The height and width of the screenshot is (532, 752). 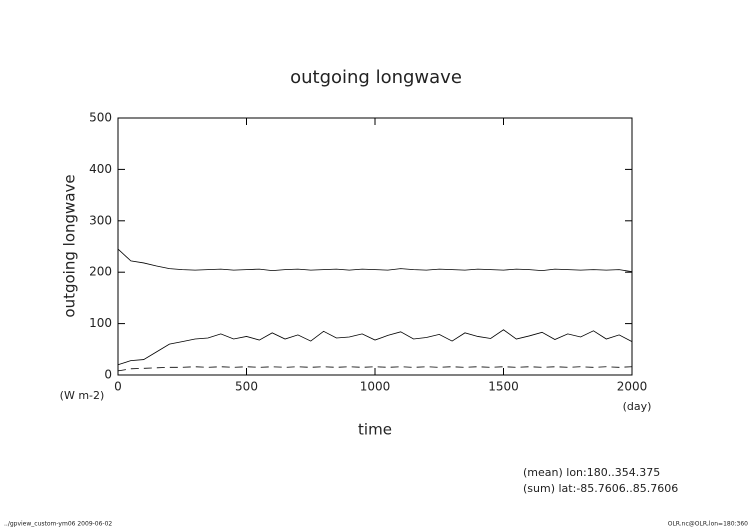 I want to click on x-tick-label: 2000, so click(x=632, y=387).